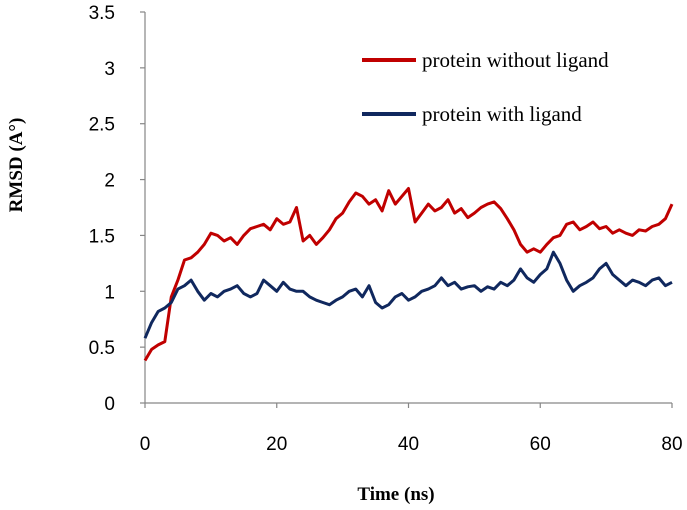 The image size is (687, 510). Describe the element at coordinates (109, 181) in the screenshot. I see `y-tick-label: 2` at that location.